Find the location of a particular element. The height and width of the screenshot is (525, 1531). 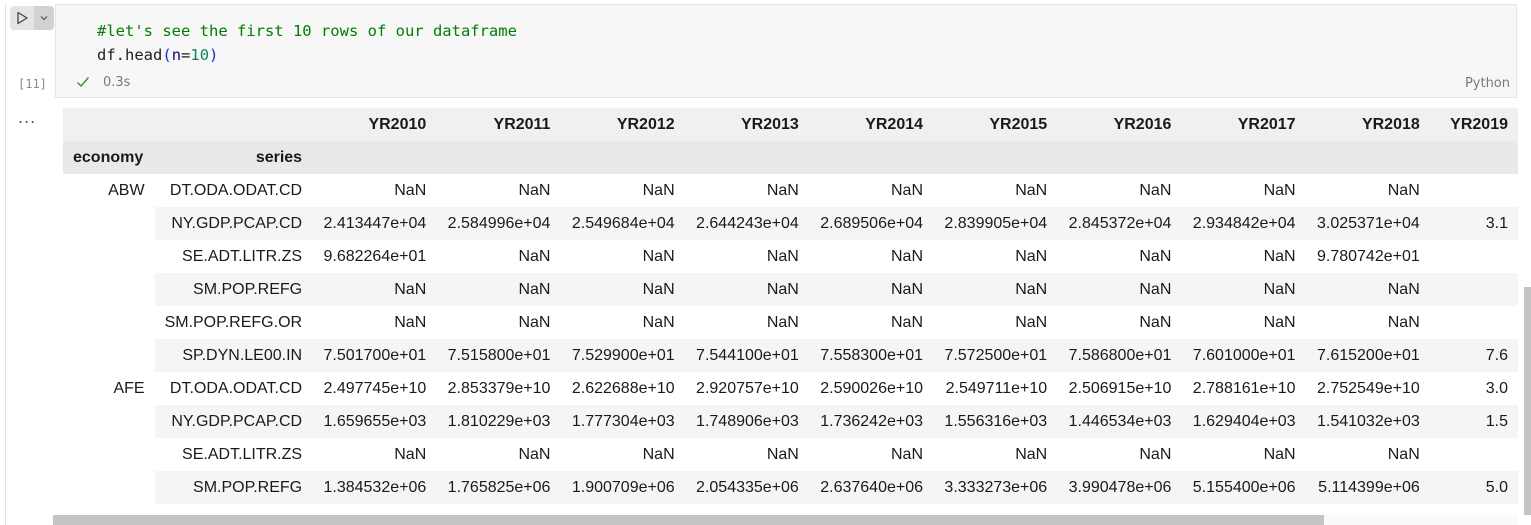

corner-cell is located at coordinates (109, 124).